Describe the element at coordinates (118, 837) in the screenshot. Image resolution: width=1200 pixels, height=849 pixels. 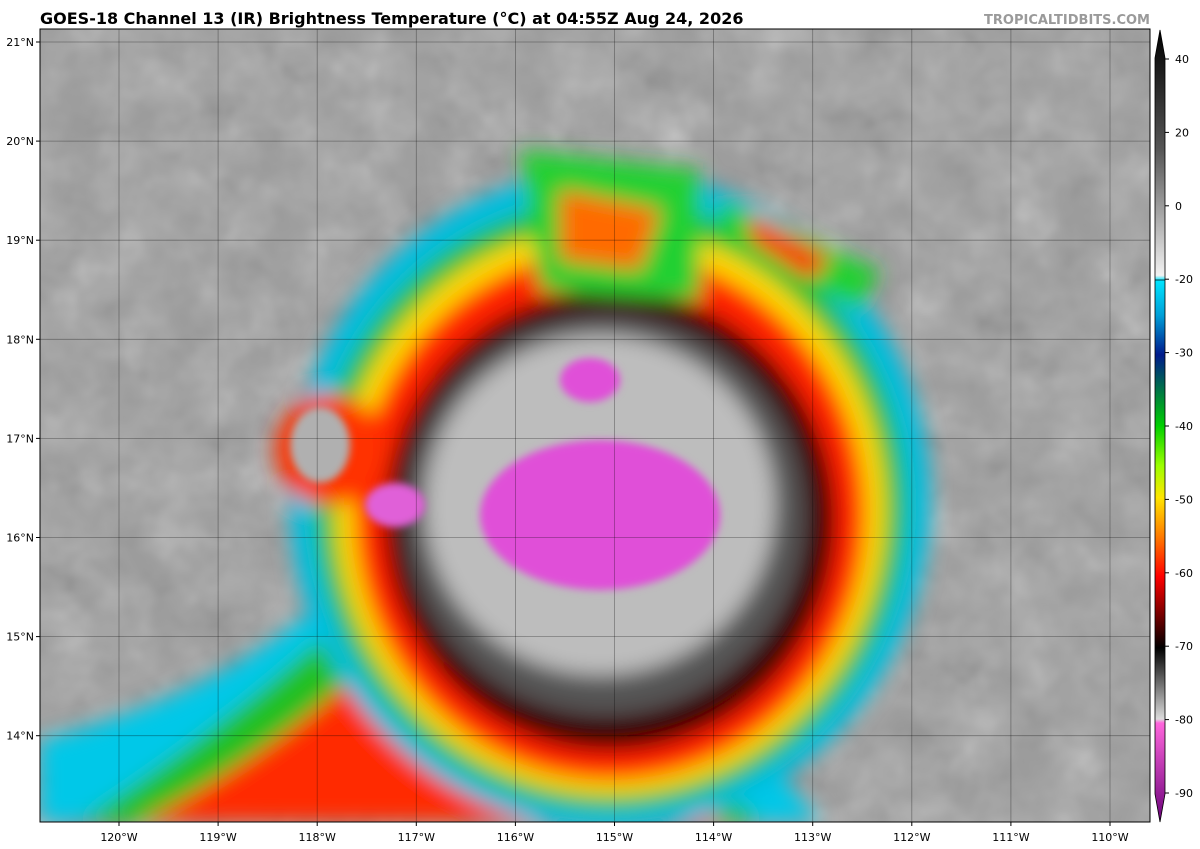
I see `lon-label: 120°W` at that location.